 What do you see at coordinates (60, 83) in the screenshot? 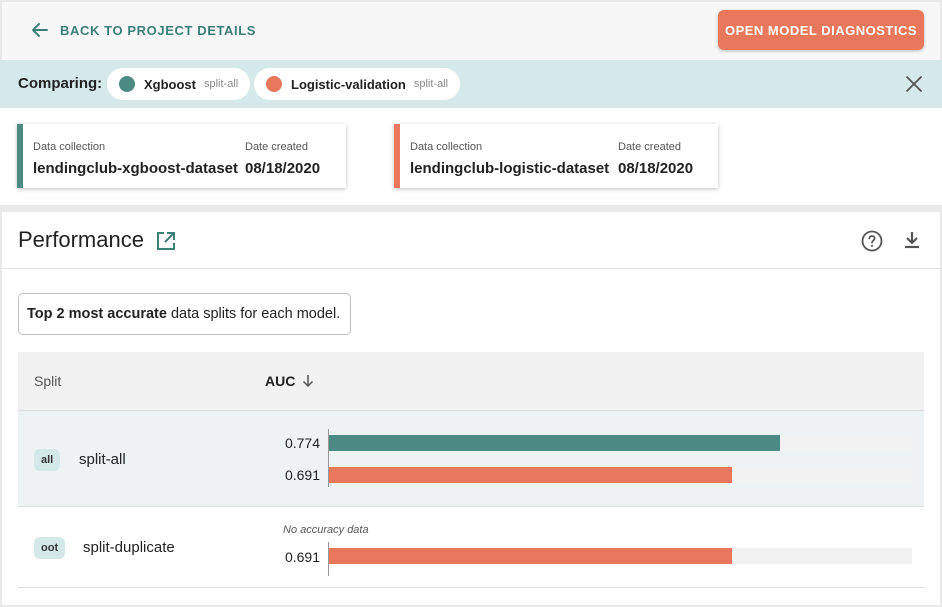
I see `comparing-label: Comparing:` at bounding box center [60, 83].